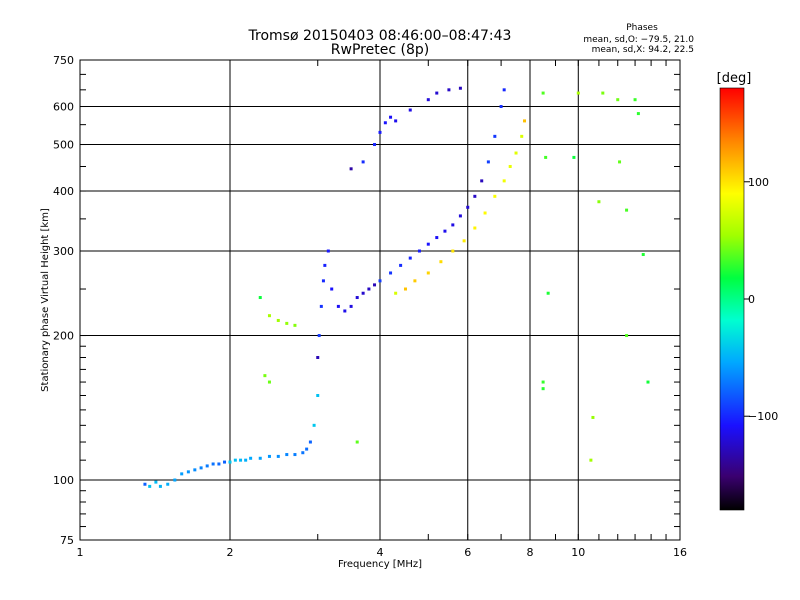  Describe the element at coordinates (67, 540) in the screenshot. I see `y-tick-label: 75` at that location.